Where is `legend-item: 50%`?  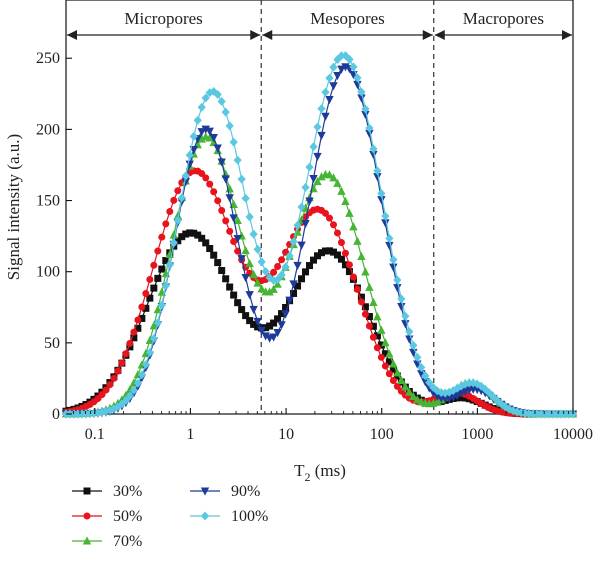 legend-item: 50% is located at coordinates (107, 516).